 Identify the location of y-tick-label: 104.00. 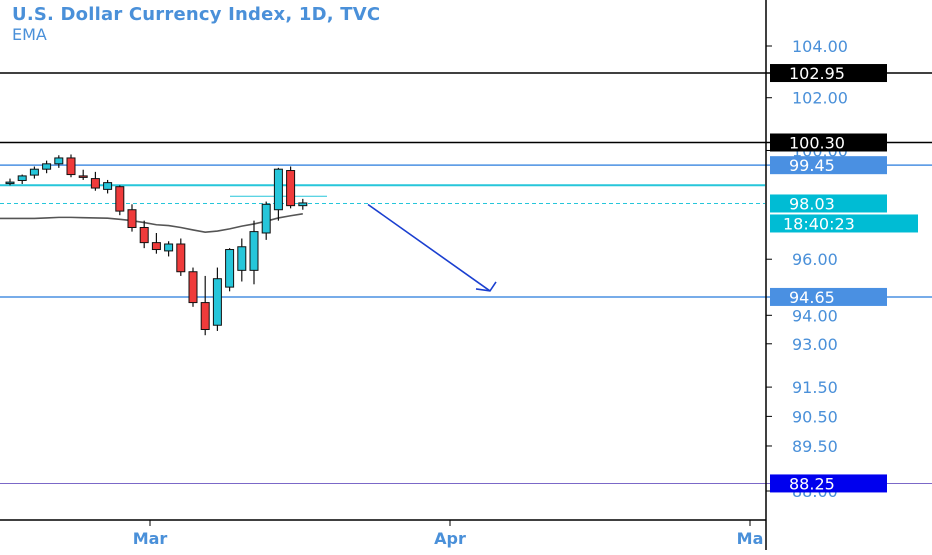
(820, 46).